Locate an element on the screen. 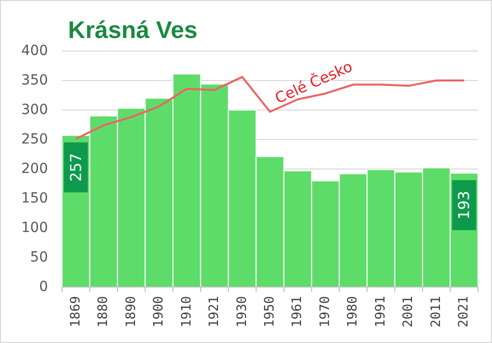 The width and height of the screenshot is (492, 343). x-tick-label: 1910 is located at coordinates (186, 312).